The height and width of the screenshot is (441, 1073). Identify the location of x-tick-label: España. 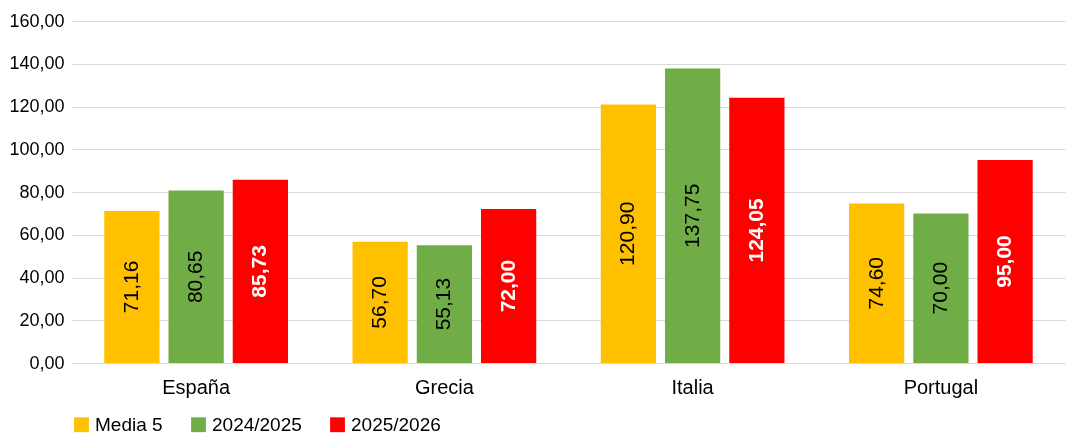
(196, 386).